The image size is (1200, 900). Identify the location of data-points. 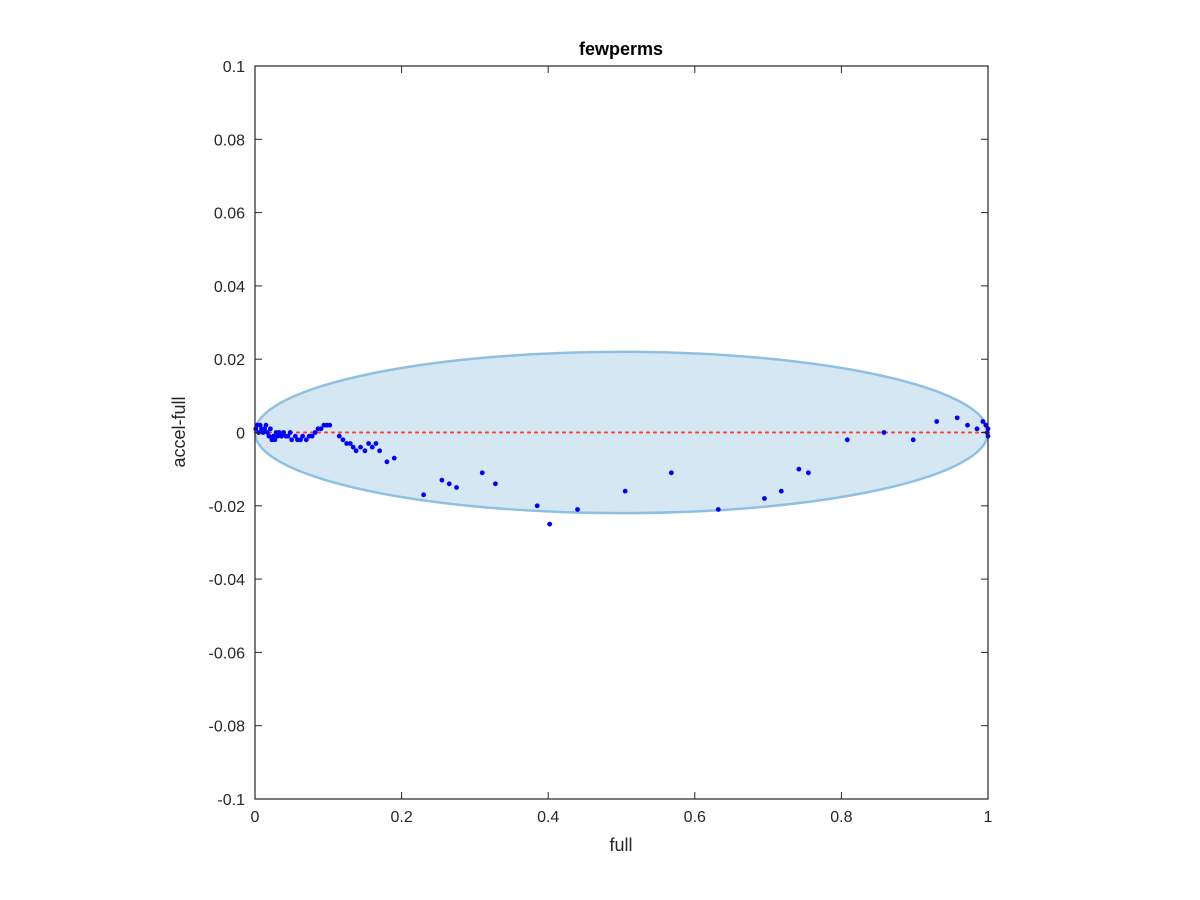
(622, 471).